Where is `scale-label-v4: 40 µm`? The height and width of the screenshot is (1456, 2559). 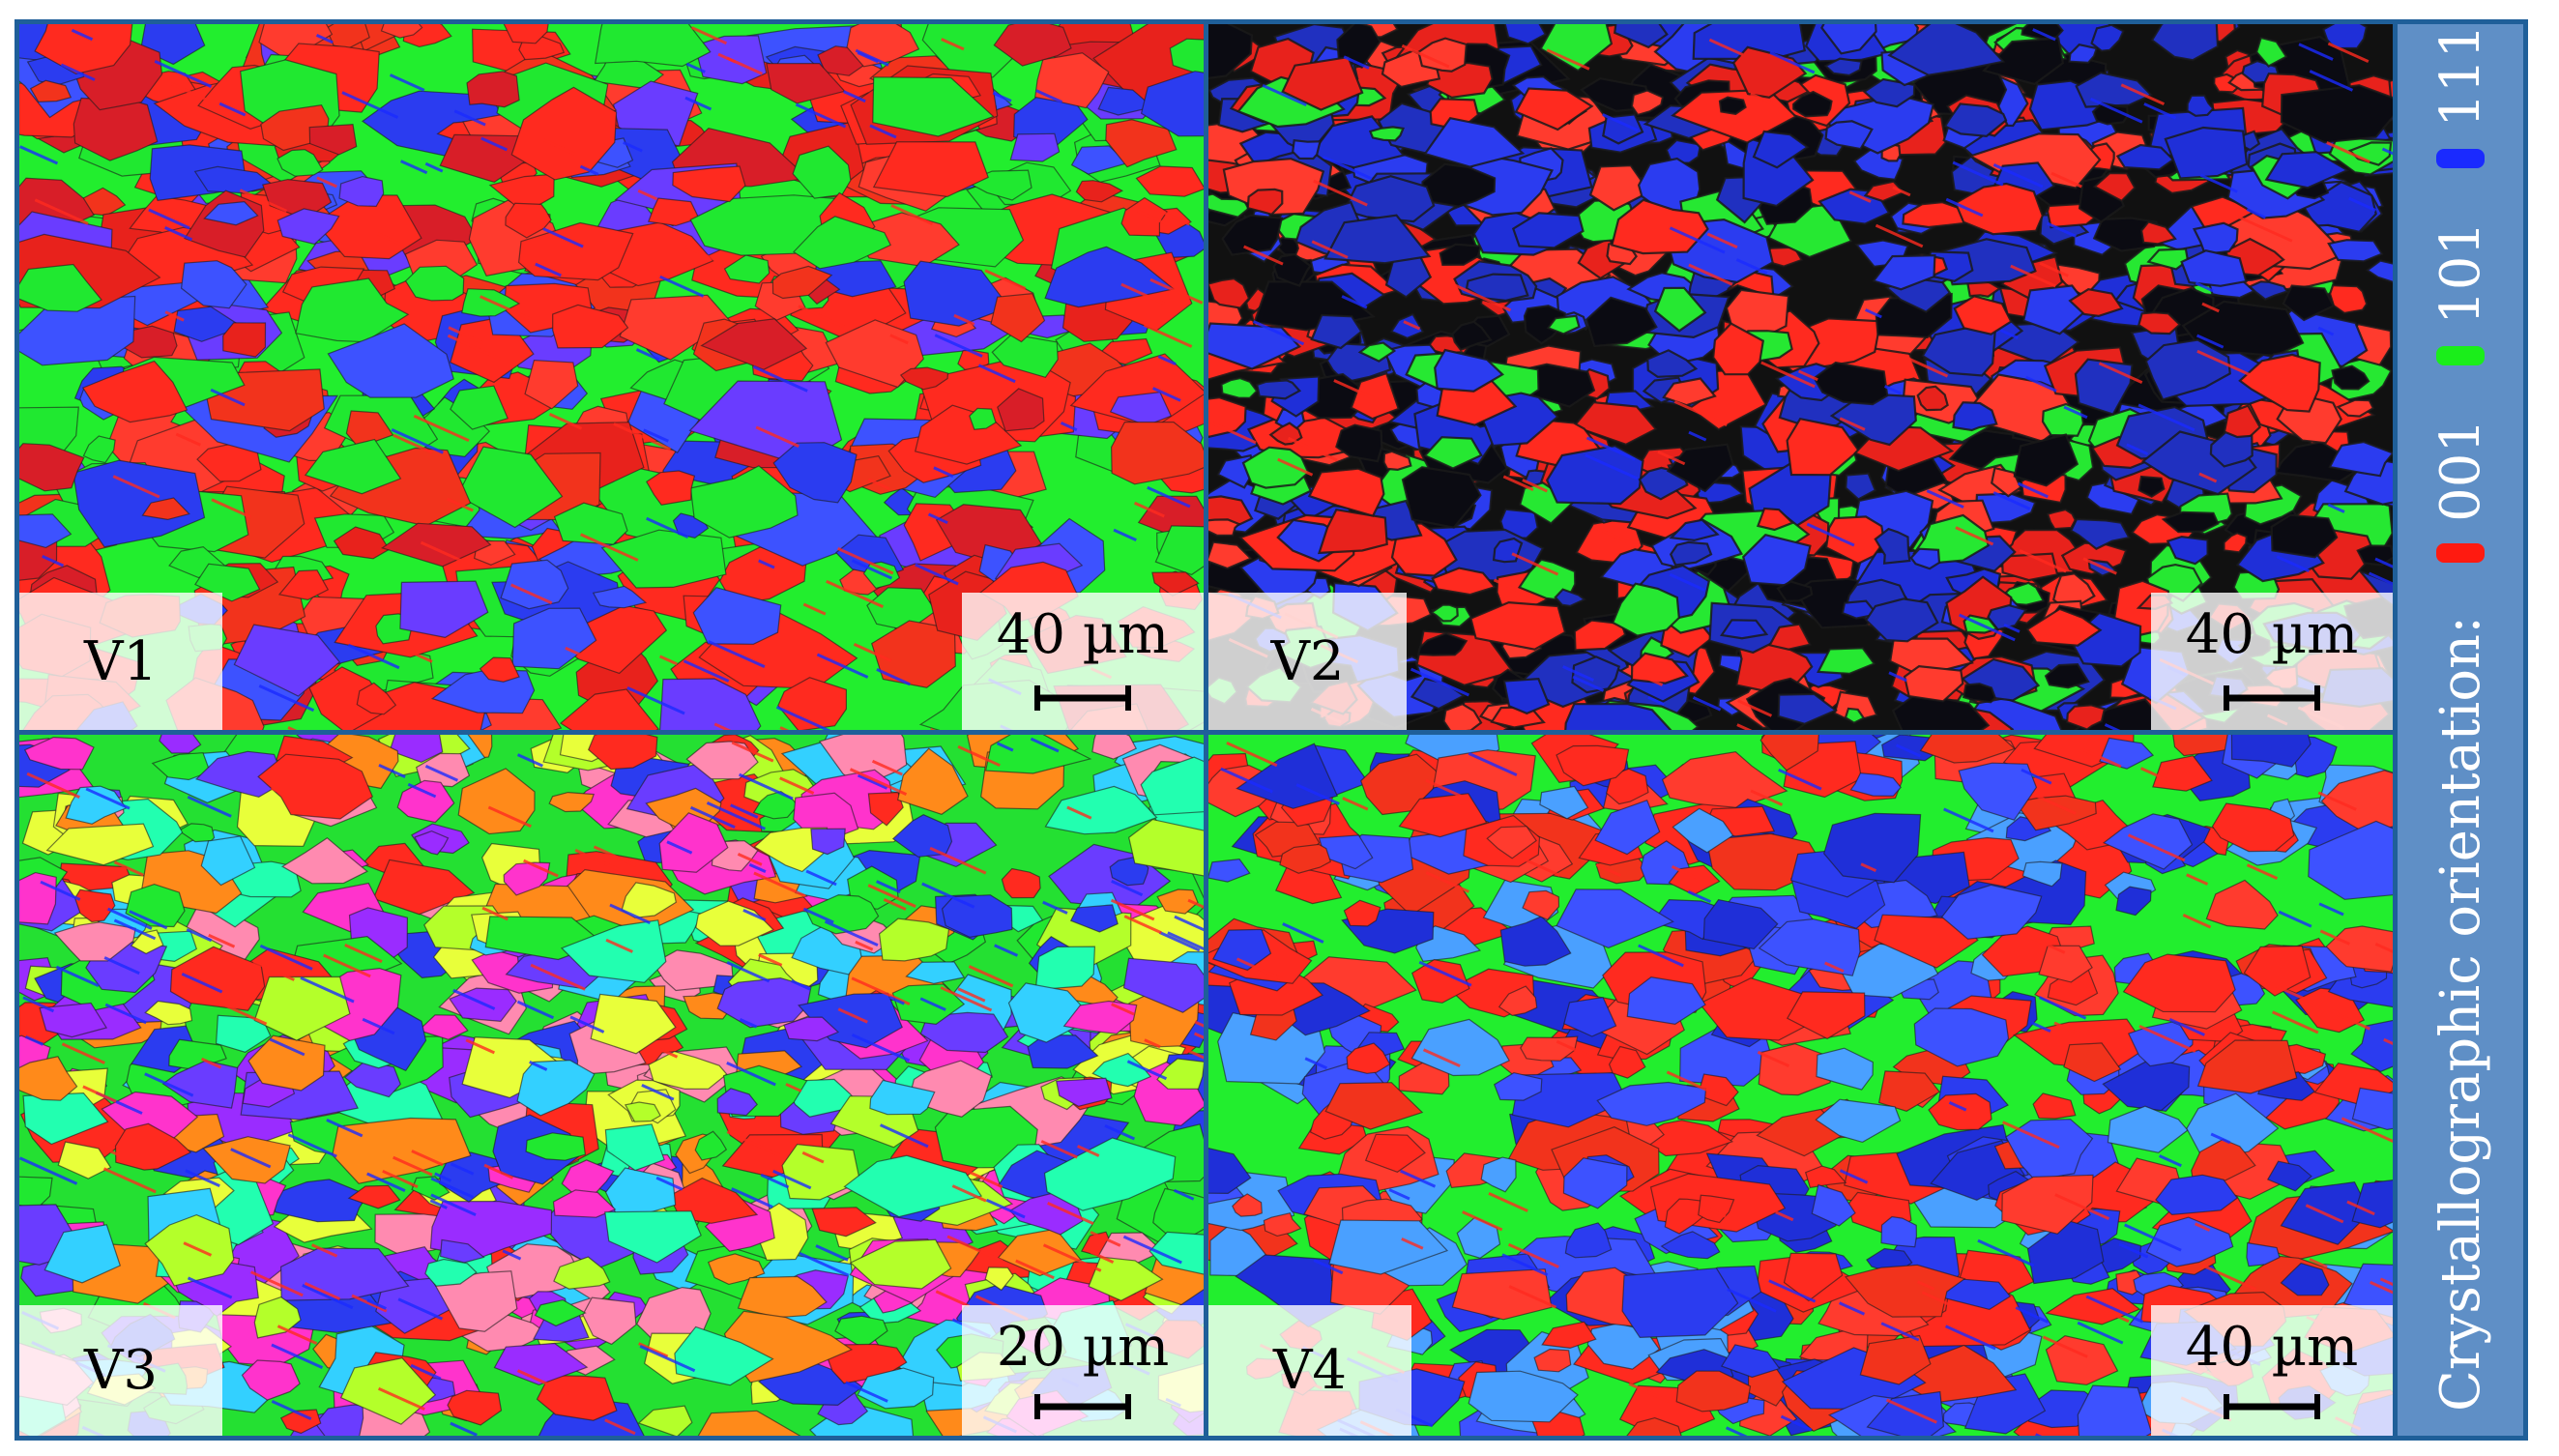 scale-label-v4: 40 µm is located at coordinates (2272, 1348).